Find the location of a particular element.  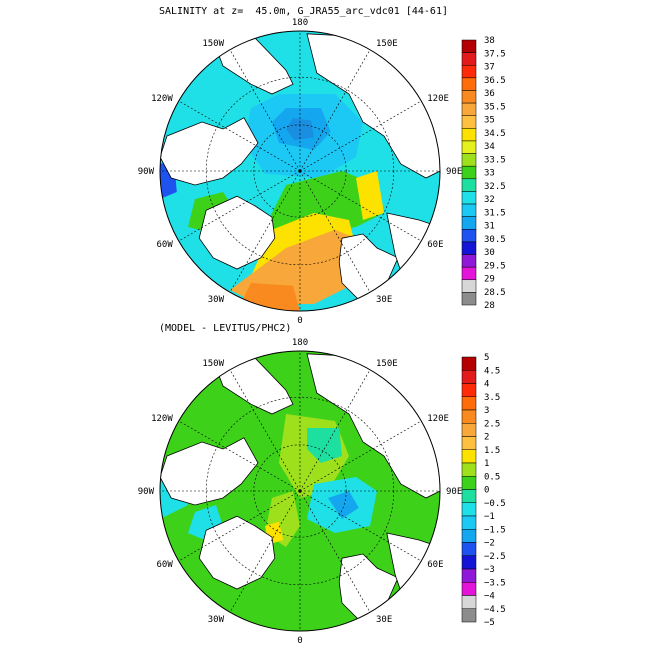

colorbar-label: 28.5 is located at coordinates (495, 293).